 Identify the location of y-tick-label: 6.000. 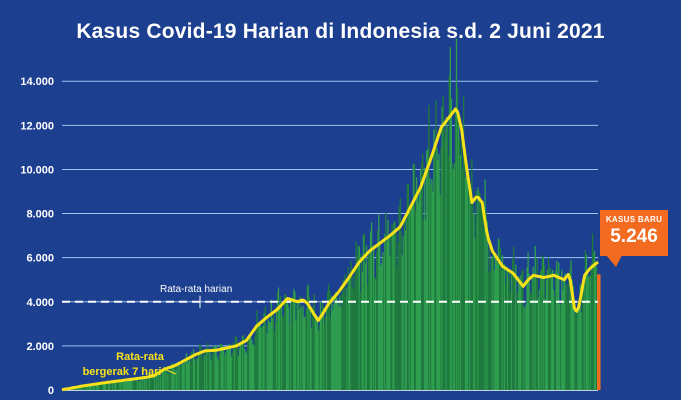
(40, 259).